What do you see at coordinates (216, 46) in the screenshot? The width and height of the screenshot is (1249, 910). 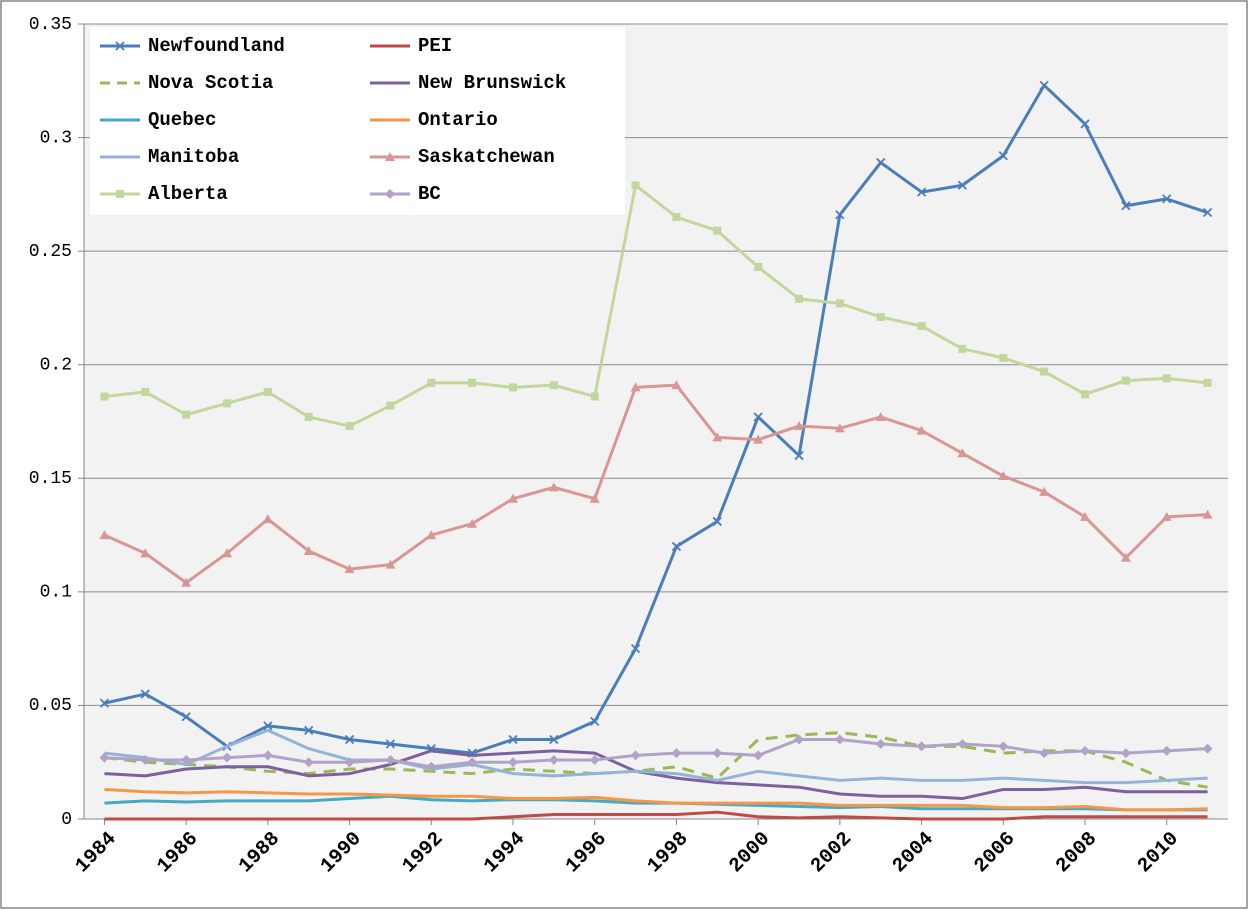 I see `legend-label: Newfoundland` at bounding box center [216, 46].